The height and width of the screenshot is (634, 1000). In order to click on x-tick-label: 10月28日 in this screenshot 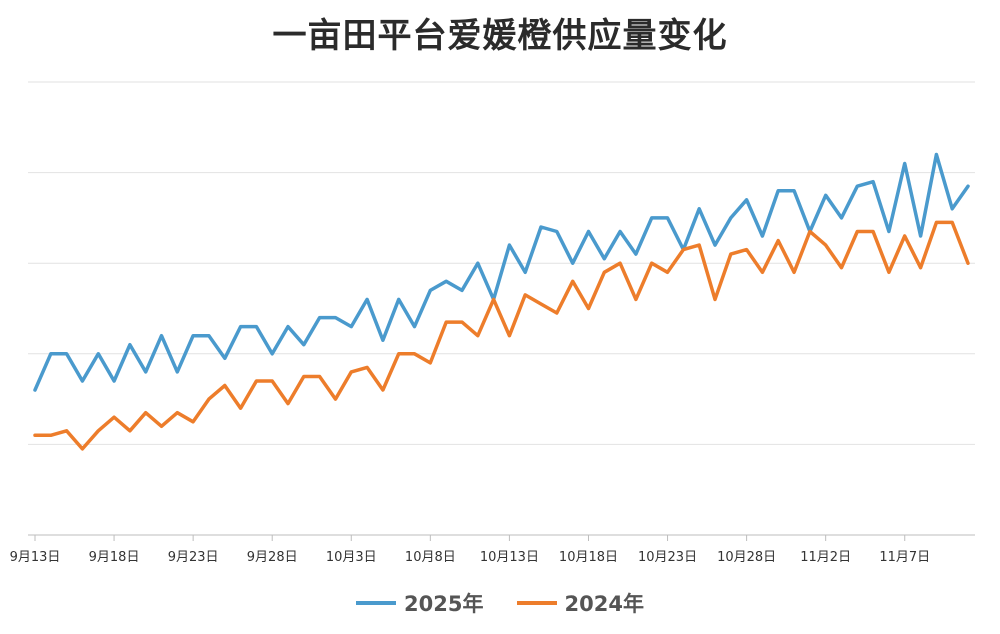, I will do `click(746, 557)`.